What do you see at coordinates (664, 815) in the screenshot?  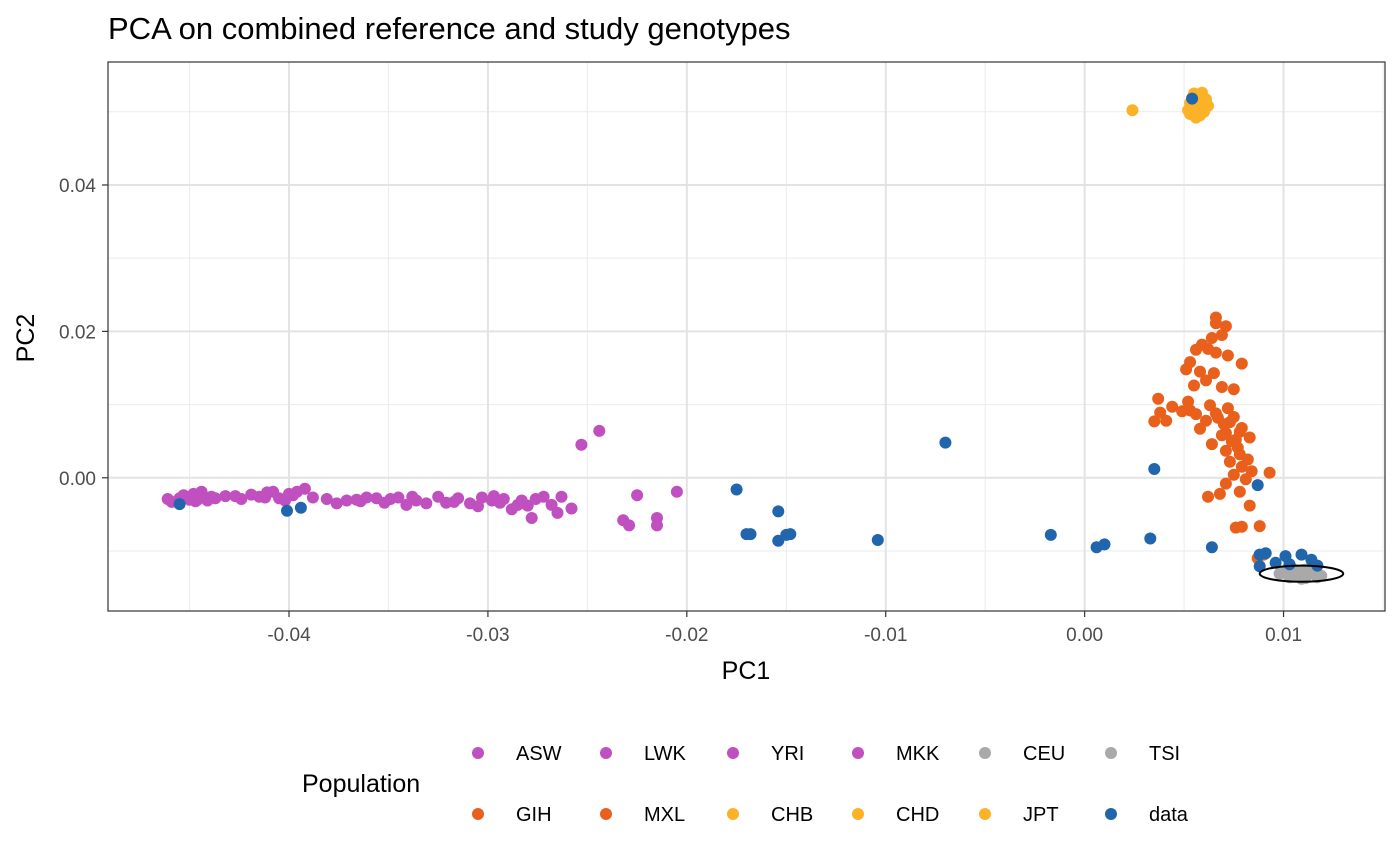 I see `legend-label: MXL` at bounding box center [664, 815].